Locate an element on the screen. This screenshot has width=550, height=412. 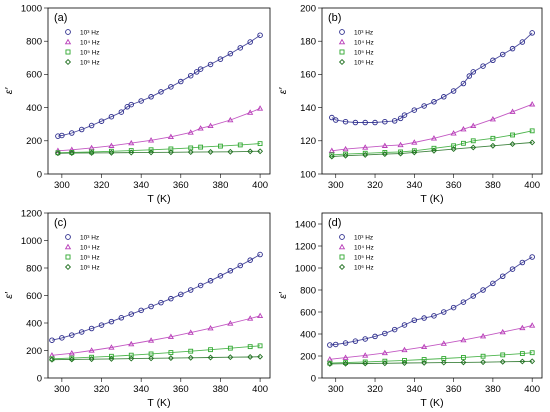
x-tick-label: 300 is located at coordinates (336, 185).